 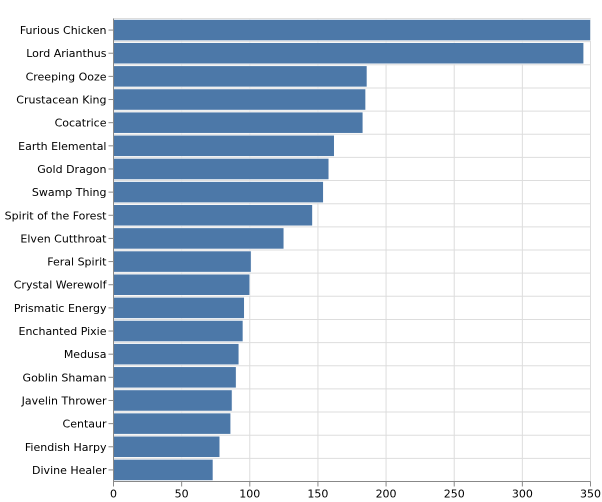 I want to click on bar-goblin-shaman, so click(x=175, y=377).